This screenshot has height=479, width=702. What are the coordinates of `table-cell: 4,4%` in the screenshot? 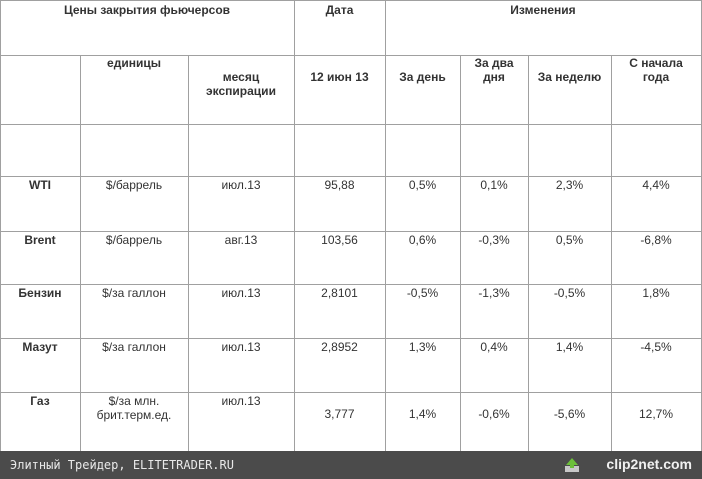 It's located at (656, 185).